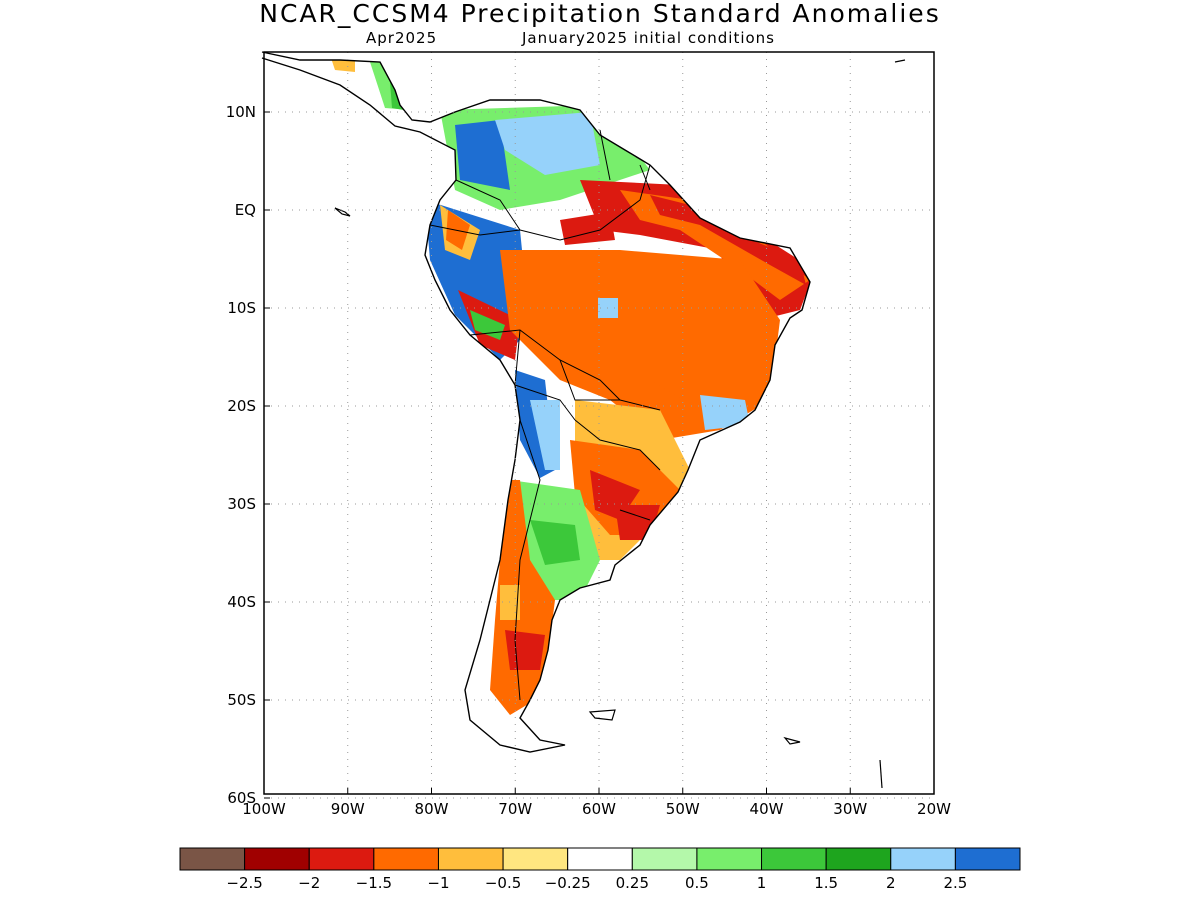 This screenshot has width=1200, height=900. I want to click on x-tick-label: 90W, so click(348, 809).